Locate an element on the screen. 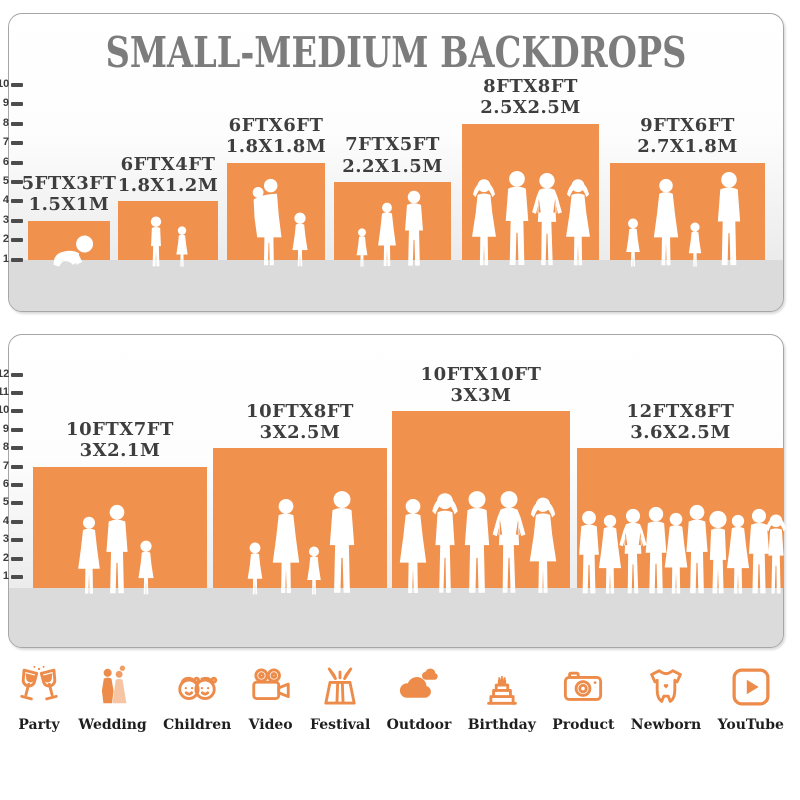  category-item-wedding: Wedding is located at coordinates (112, 698).